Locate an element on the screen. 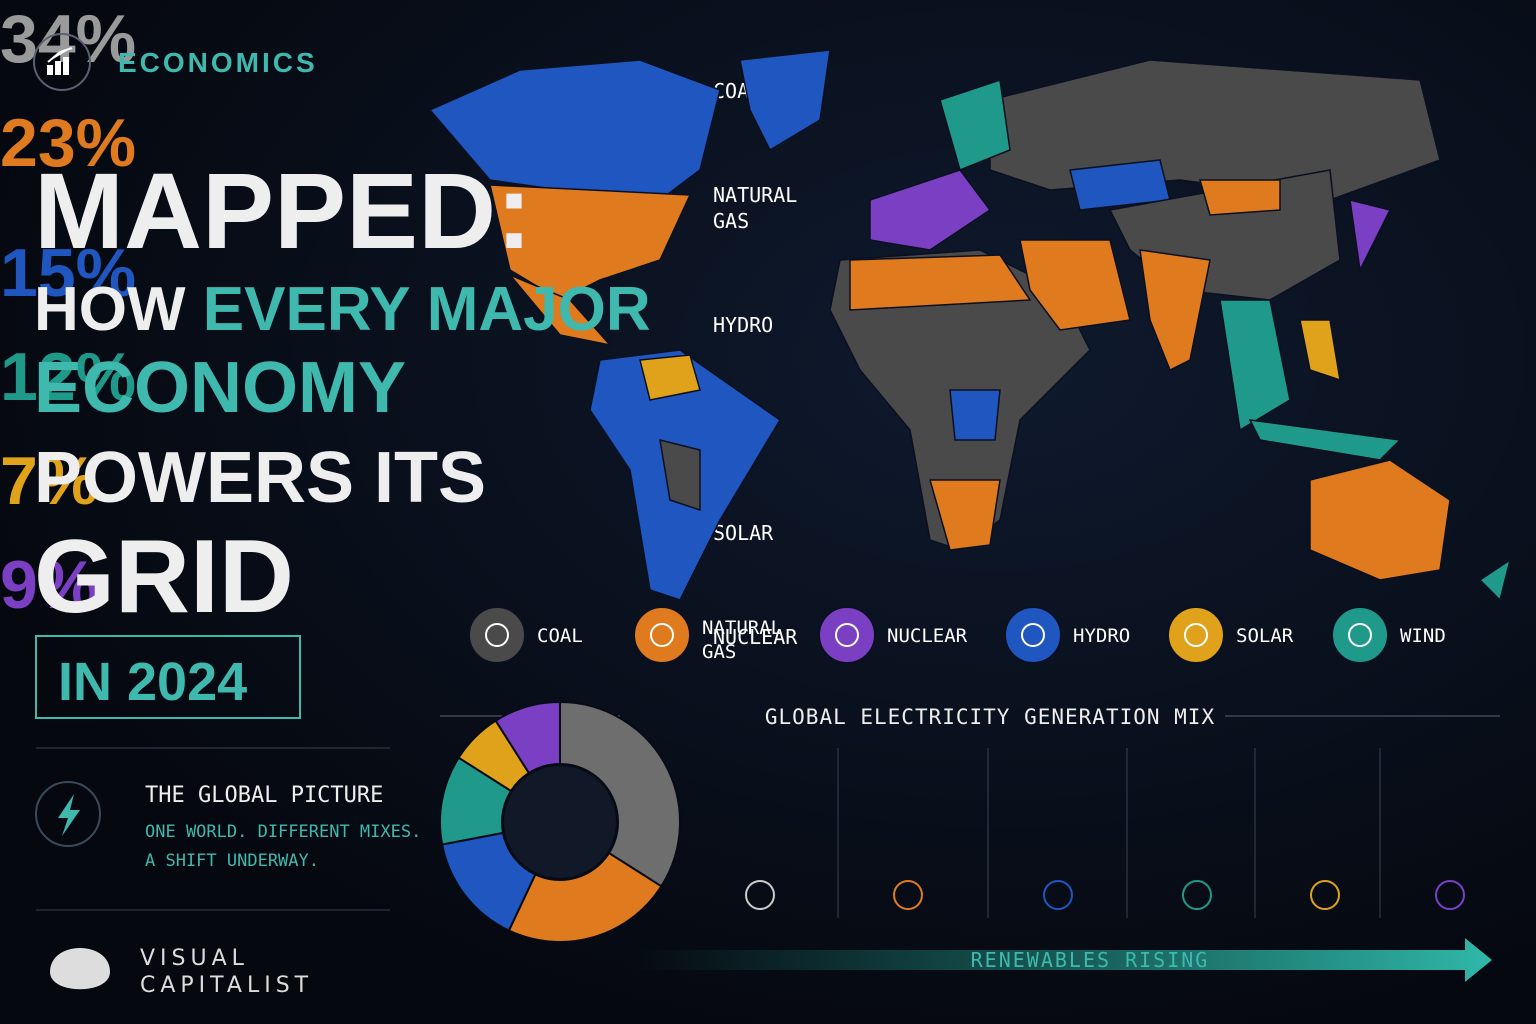  category-icon-bars is located at coordinates (60, 61).